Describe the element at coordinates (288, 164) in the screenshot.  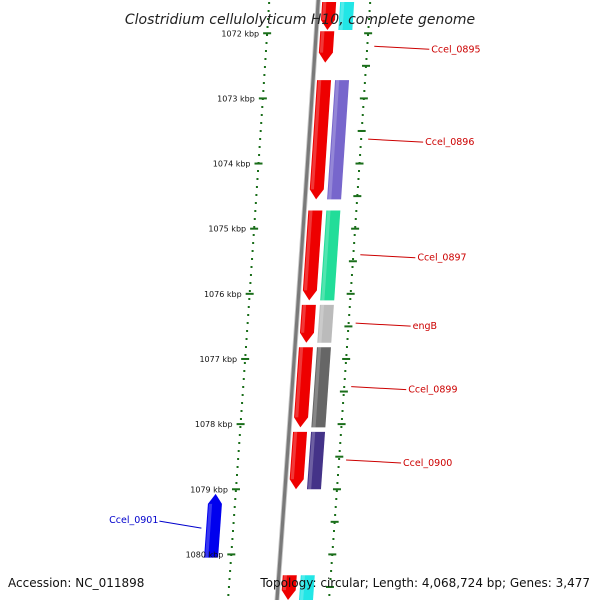
I see `kbp-tick: 1074 kbp` at that location.